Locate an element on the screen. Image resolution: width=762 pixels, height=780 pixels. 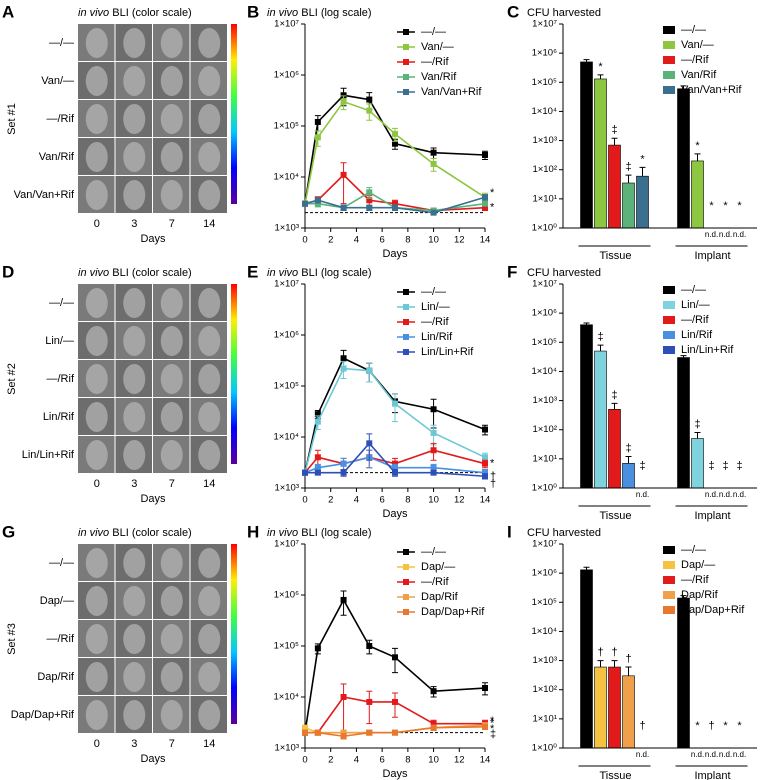
set-label: Set #1 is located at coordinates (12, 119).